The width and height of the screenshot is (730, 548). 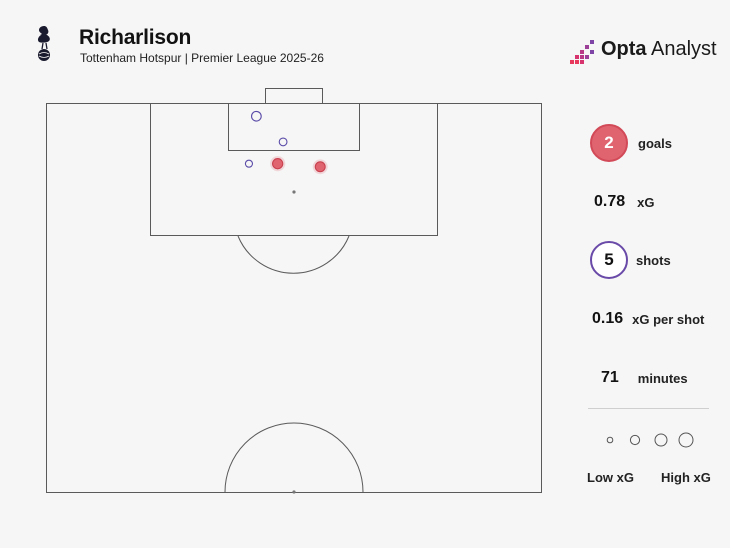 I want to click on legend-circle-small, so click(x=635, y=440).